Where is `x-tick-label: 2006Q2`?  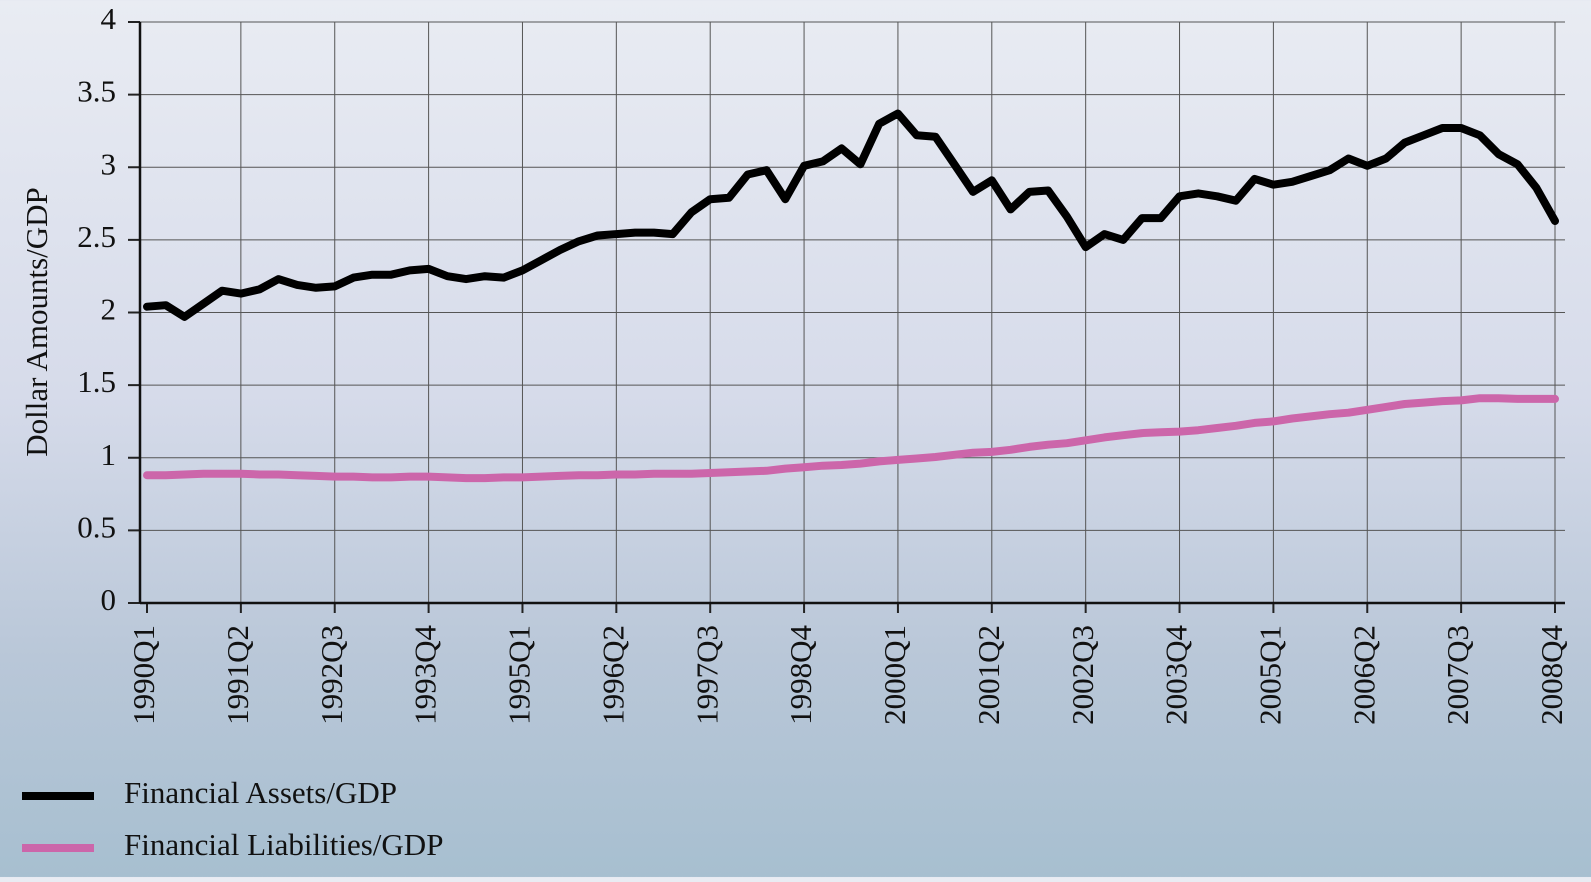
x-tick-label: 2006Q2 is located at coordinates (1363, 675).